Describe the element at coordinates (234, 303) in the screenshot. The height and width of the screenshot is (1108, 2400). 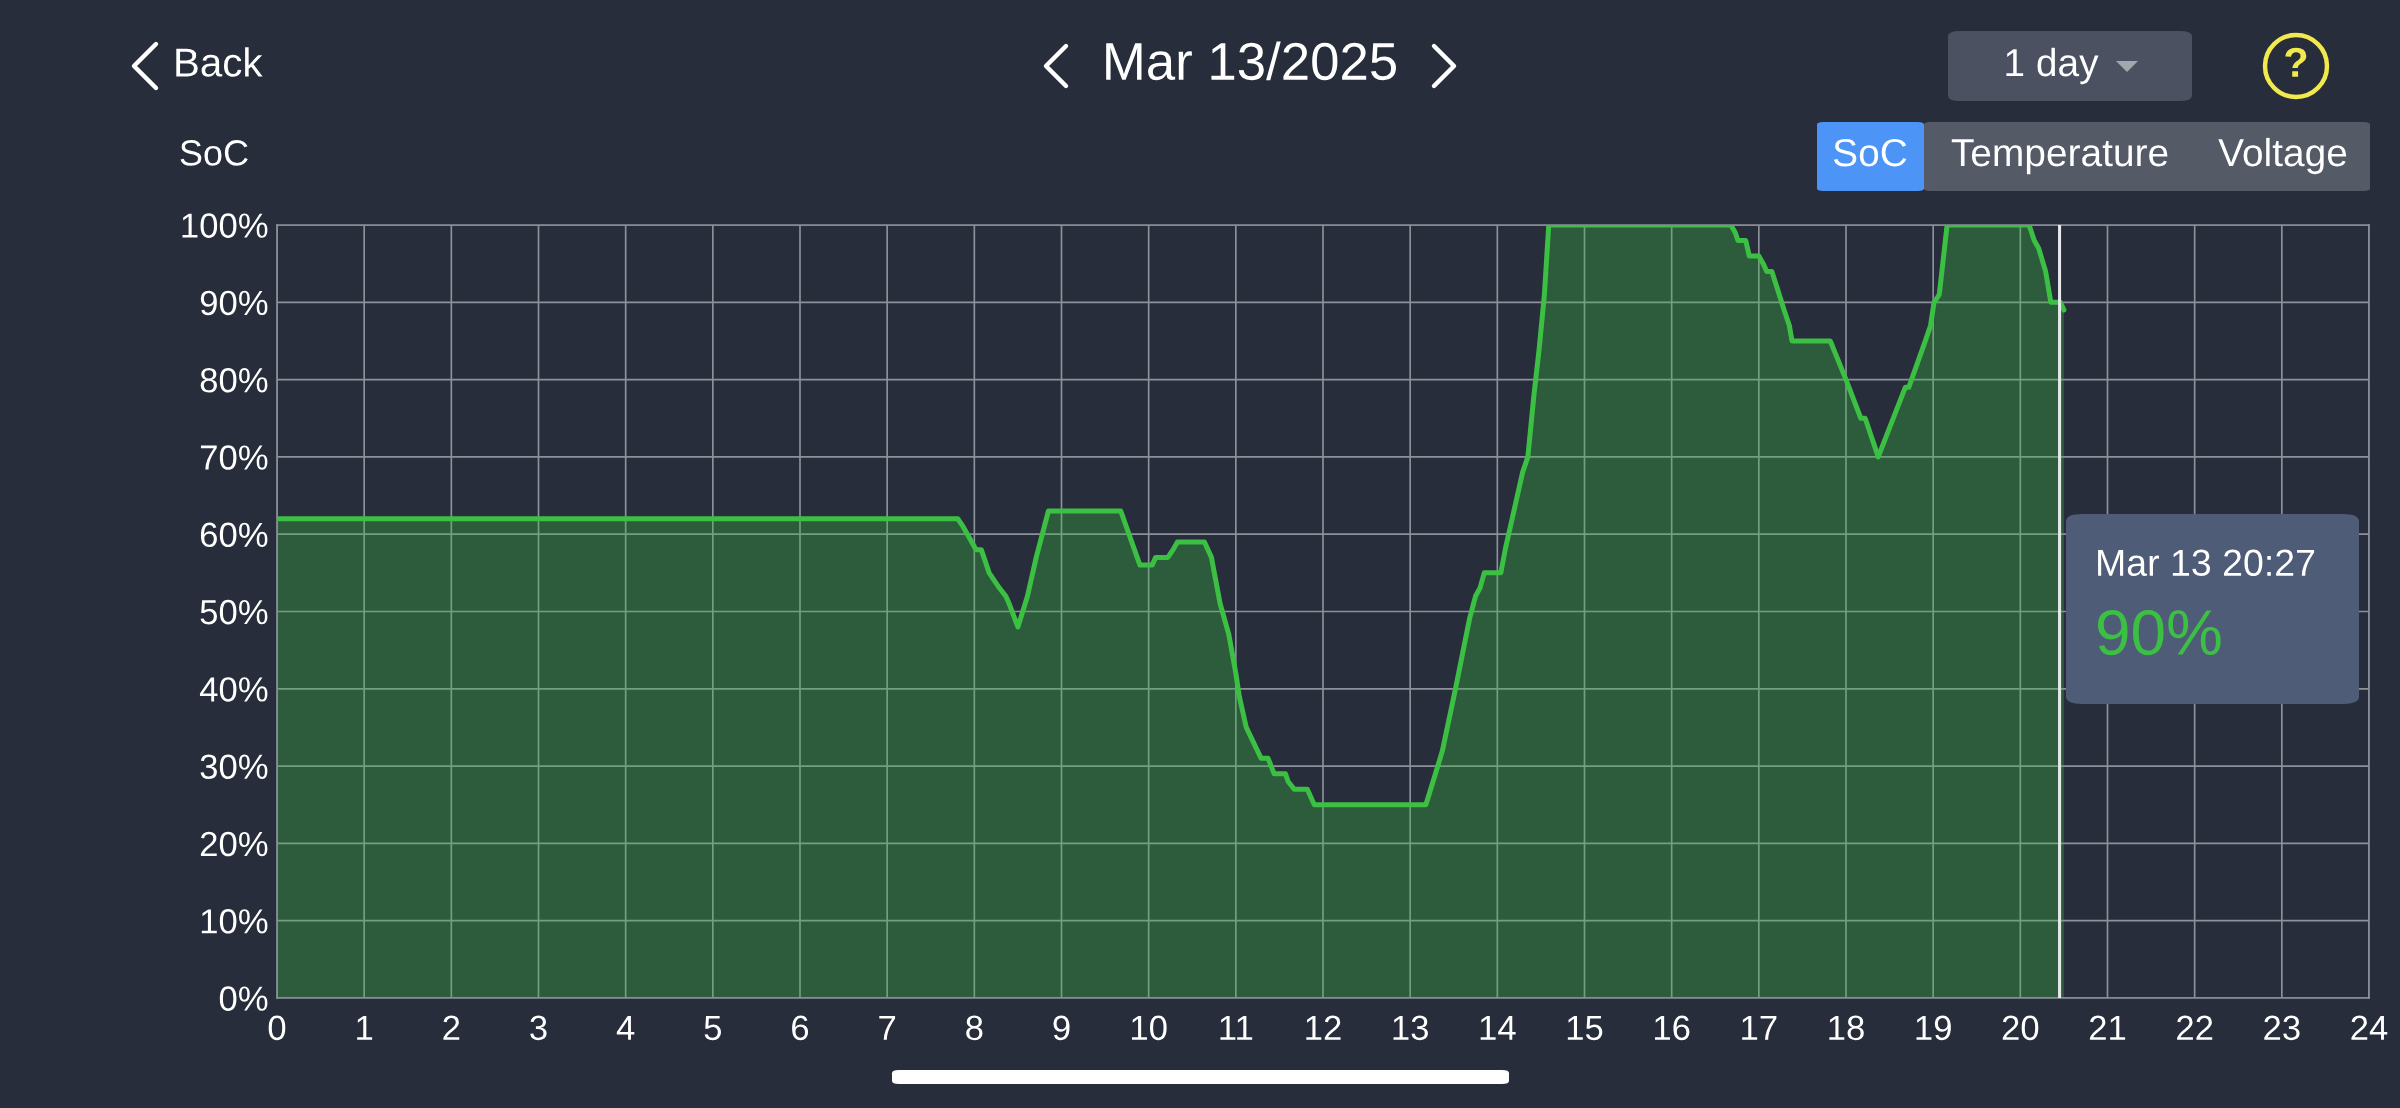
I see `y-tick-label: 90%` at that location.